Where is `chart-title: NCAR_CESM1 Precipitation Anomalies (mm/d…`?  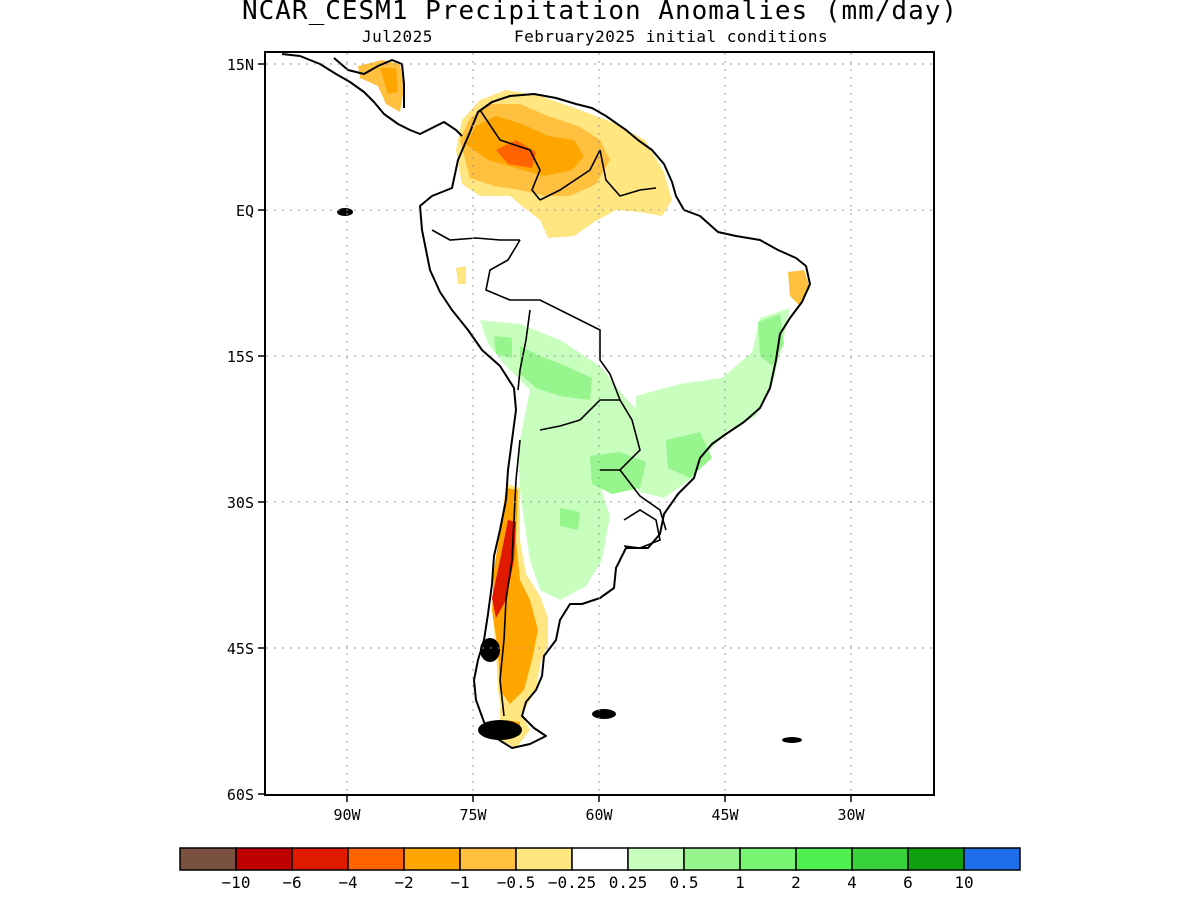 chart-title: NCAR_CESM1 Precipitation Anomalies (mm/d… is located at coordinates (600, 13).